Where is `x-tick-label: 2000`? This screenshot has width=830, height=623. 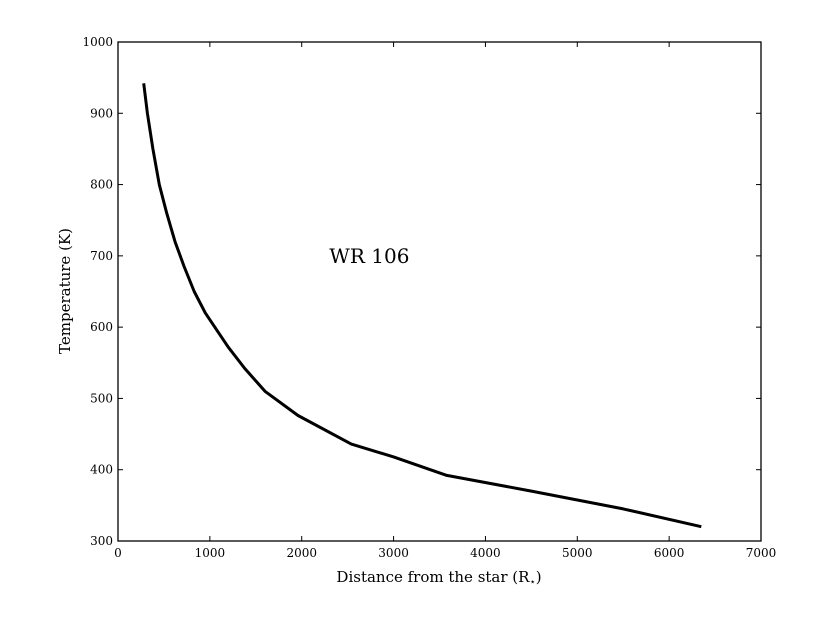
x-tick-label: 2000 is located at coordinates (301, 553).